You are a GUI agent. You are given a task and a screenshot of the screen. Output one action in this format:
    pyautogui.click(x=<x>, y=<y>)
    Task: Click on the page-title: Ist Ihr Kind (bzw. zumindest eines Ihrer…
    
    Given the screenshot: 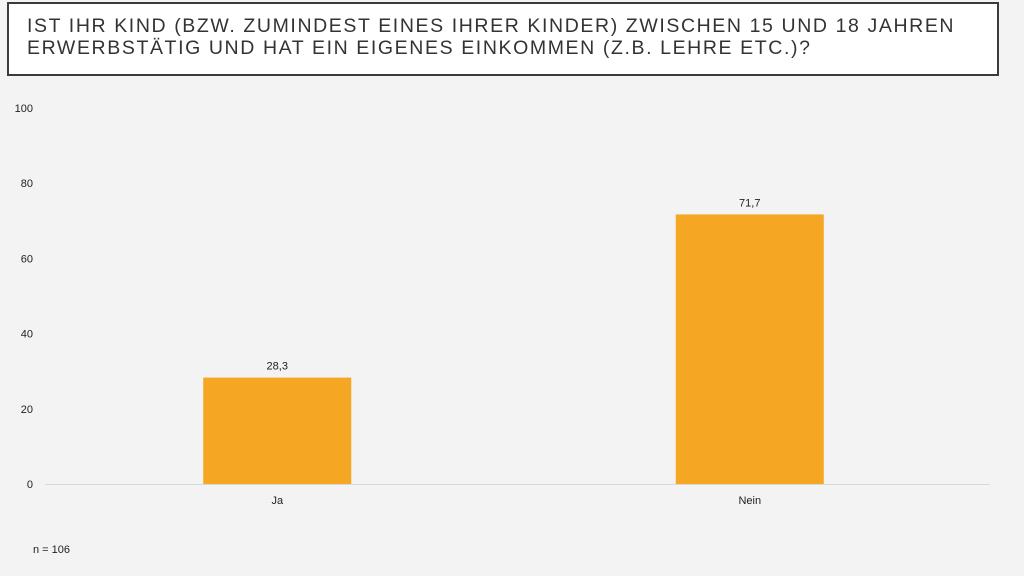 What is the action you would take?
    pyautogui.click(x=491, y=37)
    